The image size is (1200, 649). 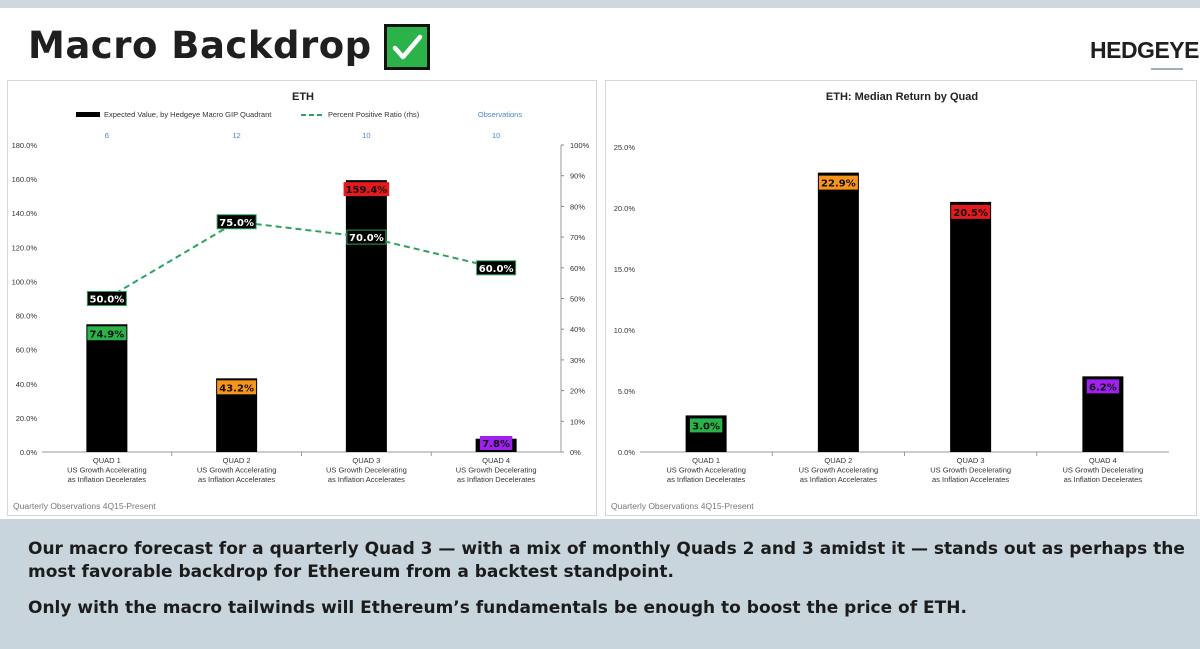 What do you see at coordinates (301, 260) in the screenshot?
I see `percent-positive-line` at bounding box center [301, 260].